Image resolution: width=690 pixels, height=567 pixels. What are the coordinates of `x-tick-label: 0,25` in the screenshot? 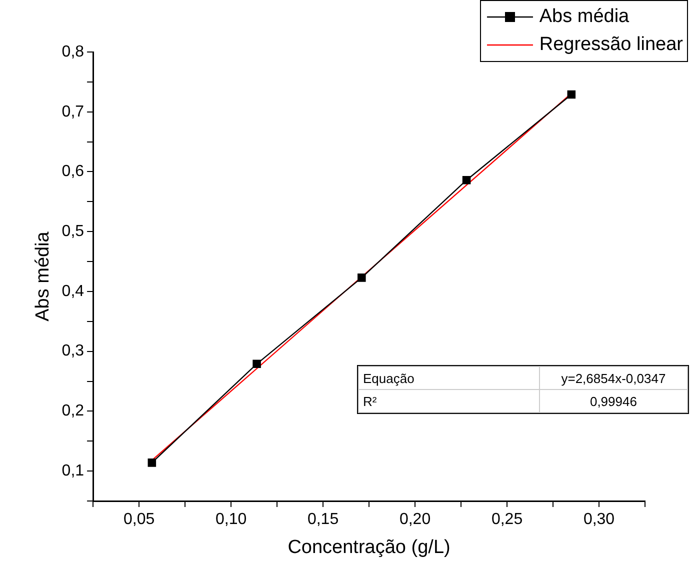 It's located at (507, 519).